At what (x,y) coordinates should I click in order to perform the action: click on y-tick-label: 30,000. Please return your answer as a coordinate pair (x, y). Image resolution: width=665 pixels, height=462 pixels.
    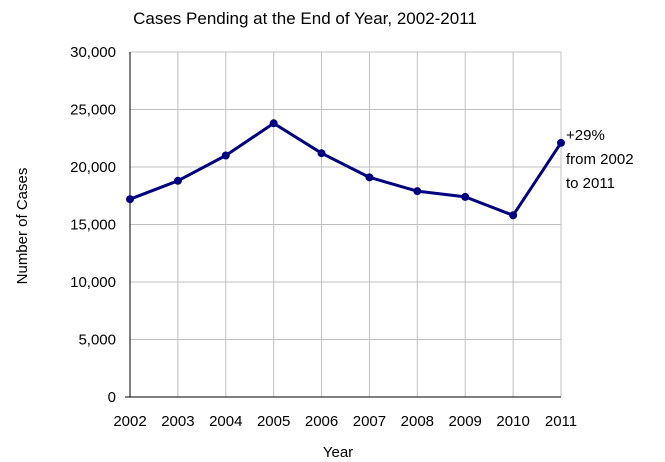
    Looking at the image, I should click on (93, 52).